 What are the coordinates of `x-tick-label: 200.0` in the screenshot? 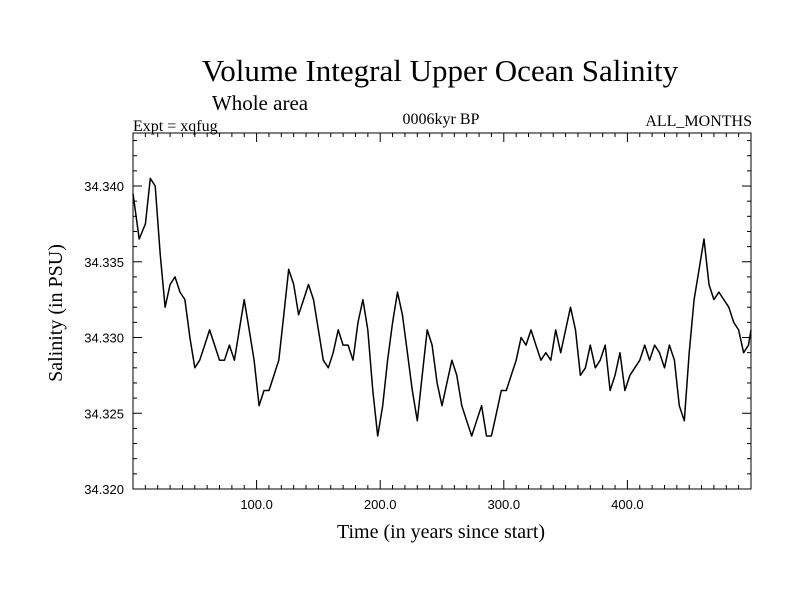 It's located at (380, 504).